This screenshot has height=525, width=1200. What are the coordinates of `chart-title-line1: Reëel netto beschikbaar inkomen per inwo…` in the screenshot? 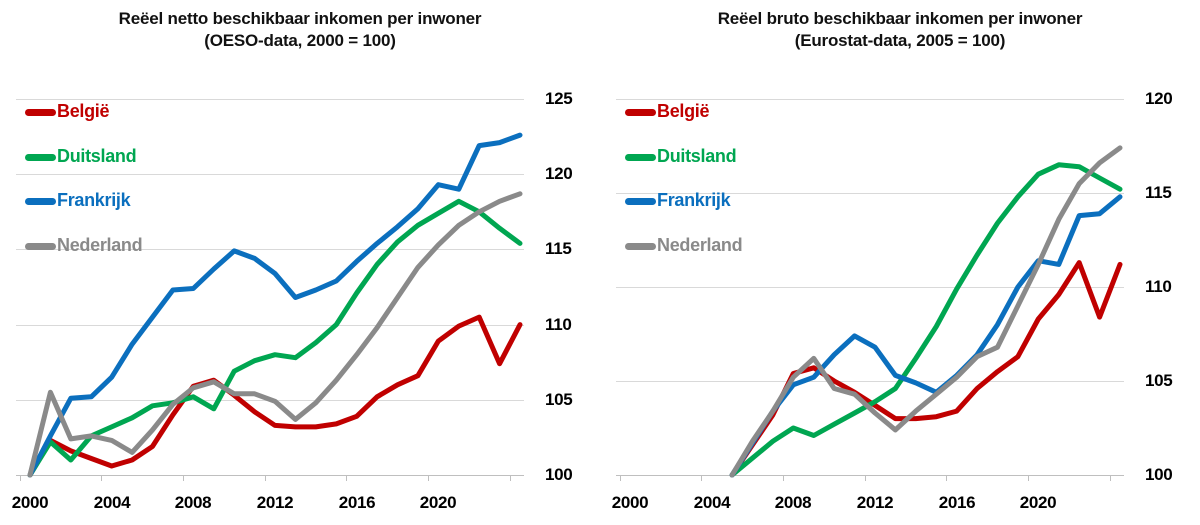 It's located at (300, 18).